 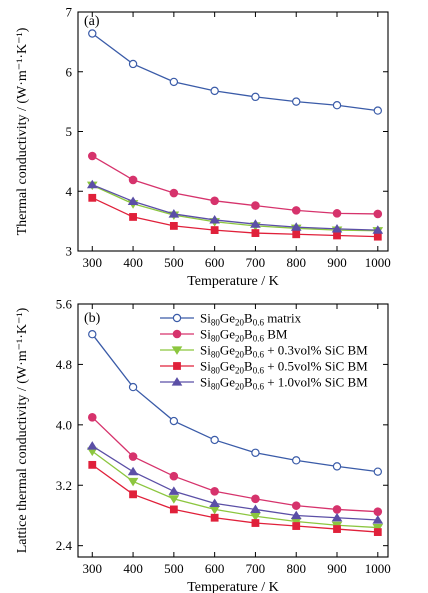 What do you see at coordinates (177, 366) in the screenshot?
I see `legend-square-marker` at bounding box center [177, 366].